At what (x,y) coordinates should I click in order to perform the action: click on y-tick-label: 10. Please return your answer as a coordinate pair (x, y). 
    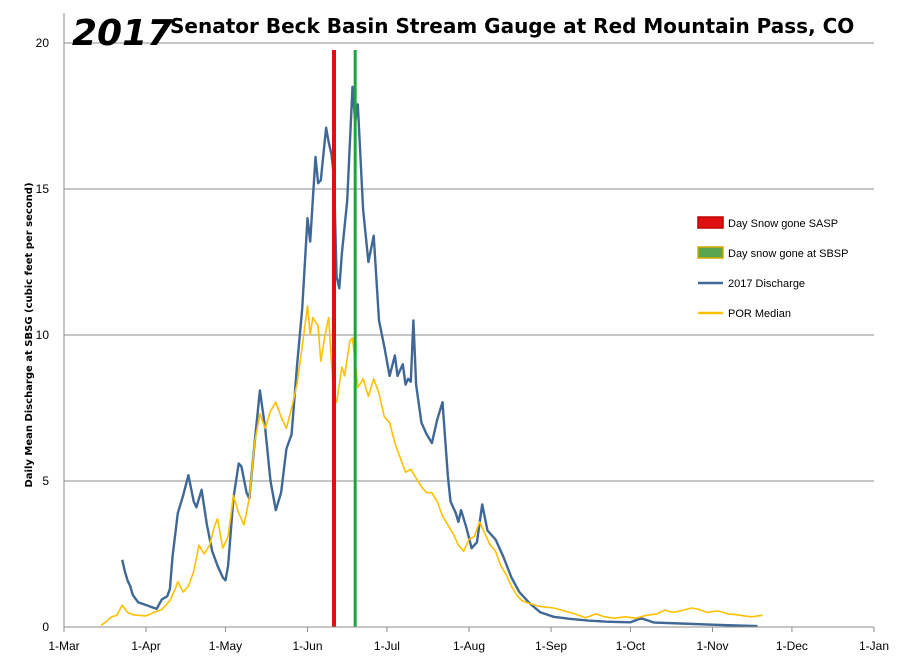
    Looking at the image, I should click on (43, 335).